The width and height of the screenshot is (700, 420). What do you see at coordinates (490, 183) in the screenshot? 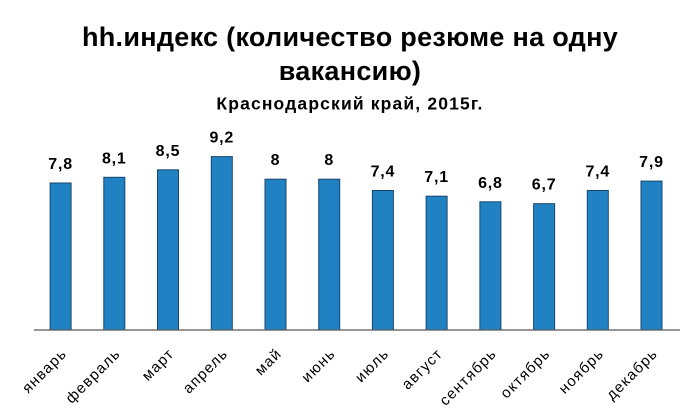
I see `svg-text: 6,8` at bounding box center [490, 183].